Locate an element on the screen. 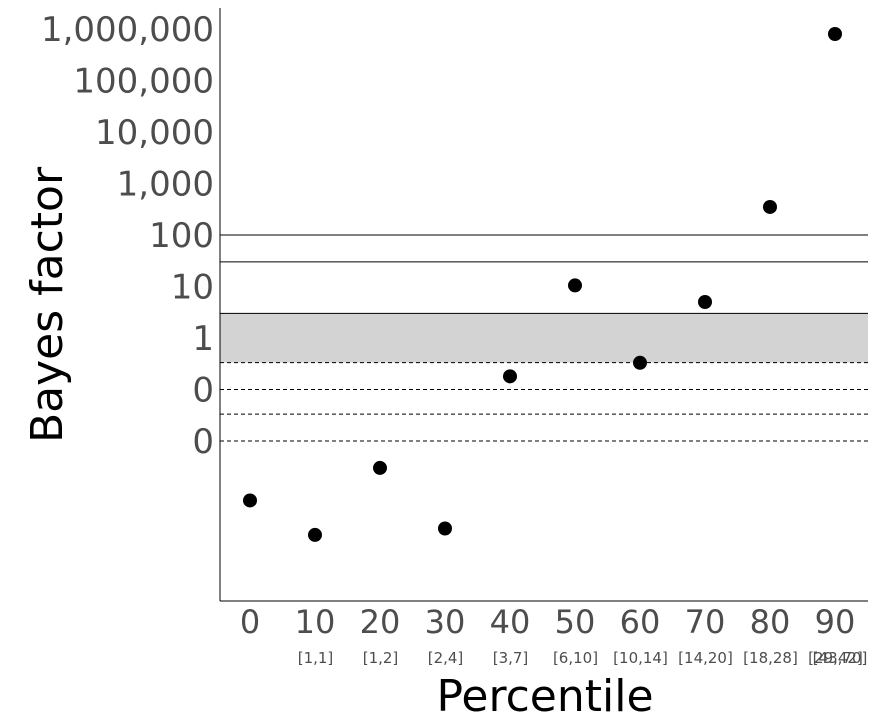 The width and height of the screenshot is (873, 721). x-axis-title: Percentile is located at coordinates (544, 696).